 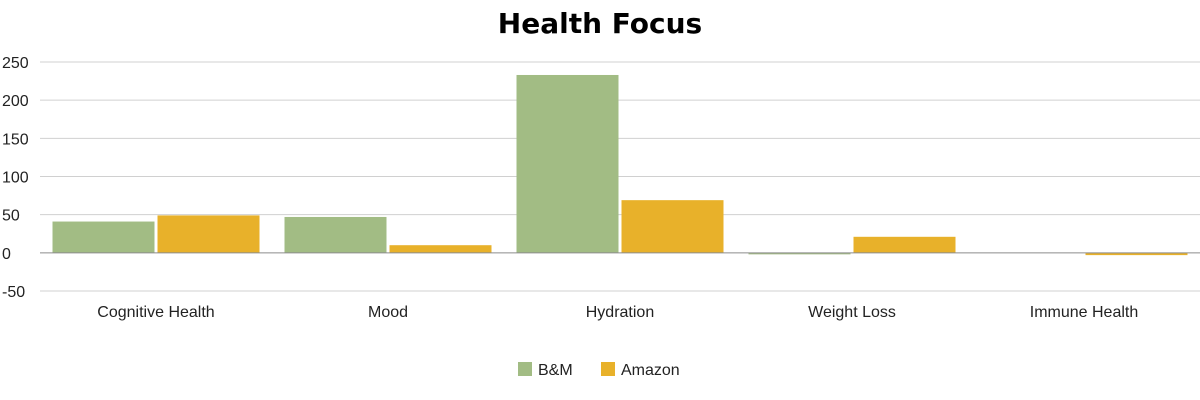 I want to click on x-category-label: Weight Loss, so click(x=852, y=312).